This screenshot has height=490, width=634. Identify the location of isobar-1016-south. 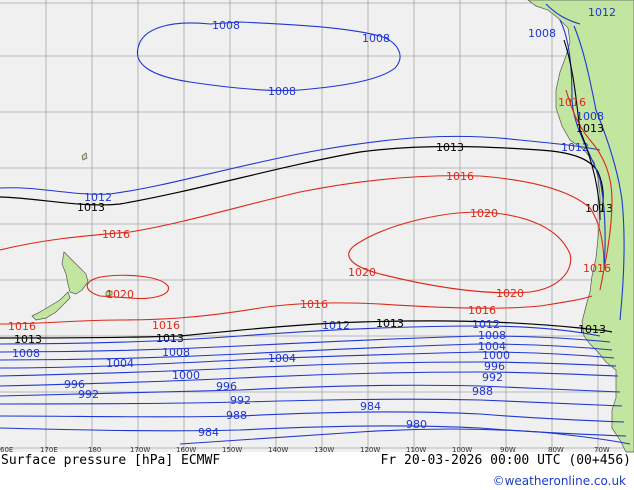
(296, 310).